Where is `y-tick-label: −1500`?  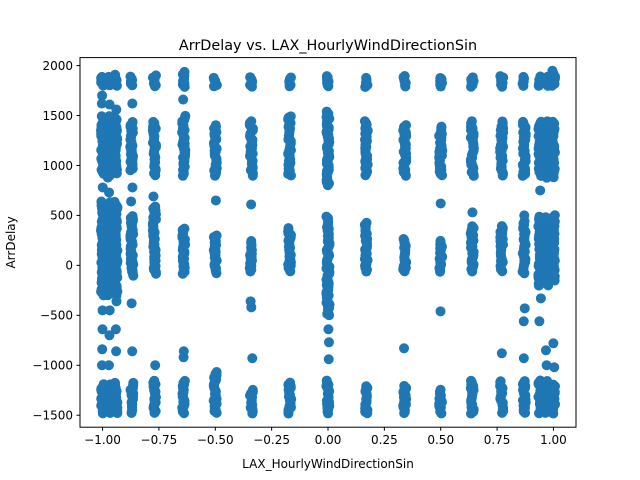
y-tick-label: −1500 is located at coordinates (52, 416).